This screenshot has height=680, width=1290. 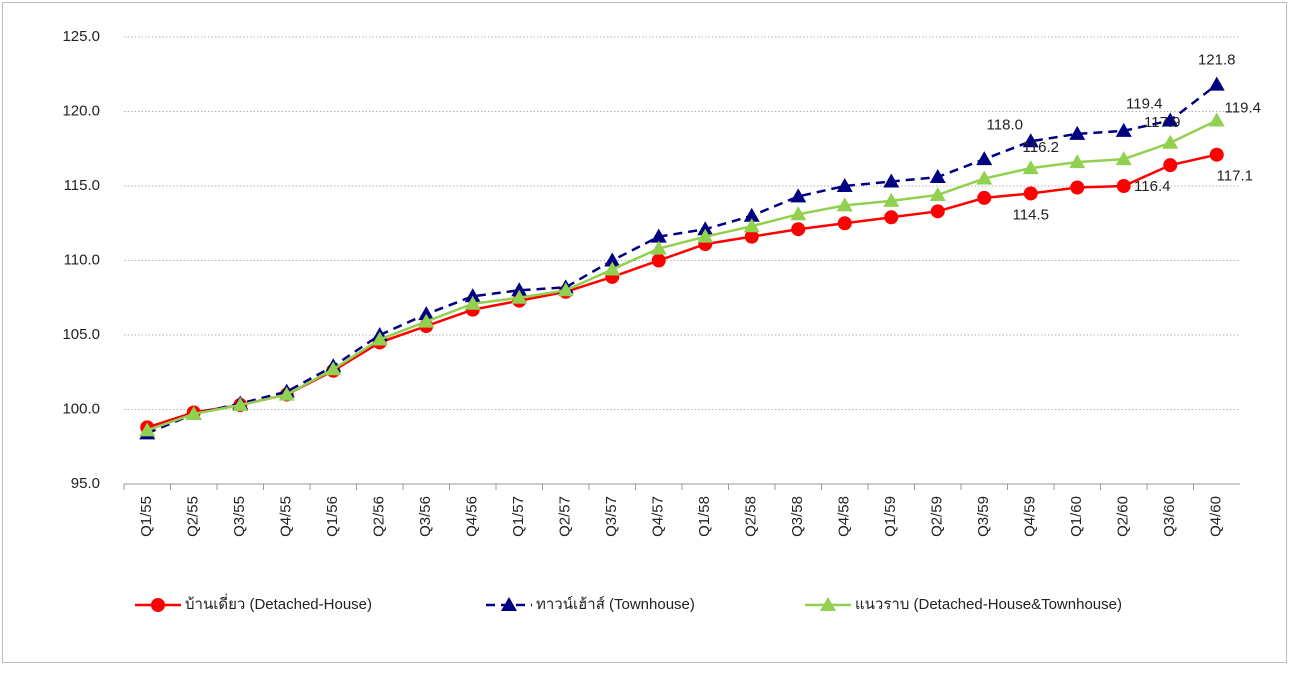 I want to click on data-label: 117.1, so click(x=1235, y=176).